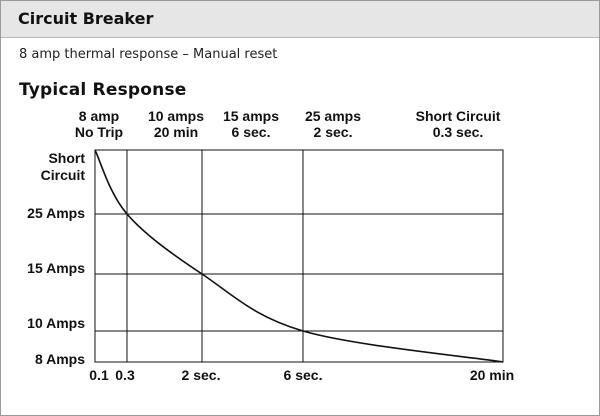 Image resolution: width=600 pixels, height=416 pixels. I want to click on panel-title: Circuit Breaker, so click(86, 18).